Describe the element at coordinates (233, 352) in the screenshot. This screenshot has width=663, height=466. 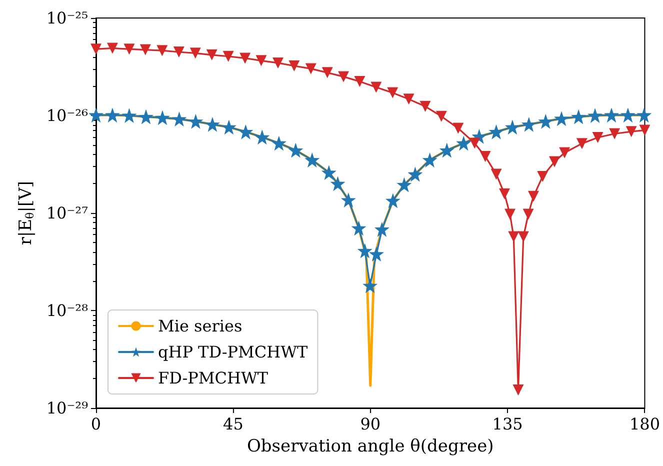
I see `legend-label: qHP TD-PMCHWT` at that location.